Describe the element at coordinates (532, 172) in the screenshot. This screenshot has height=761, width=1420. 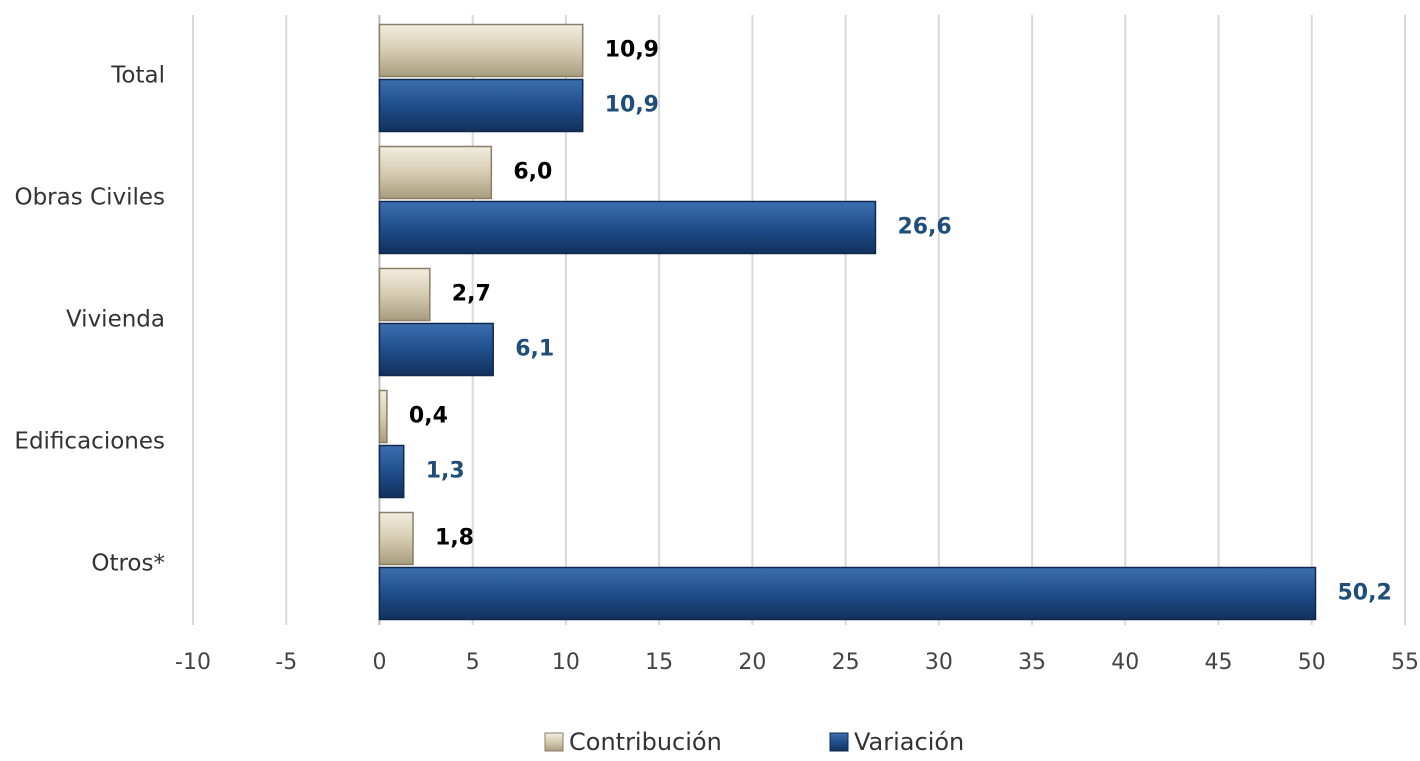
I see `value-label: 6,0` at that location.